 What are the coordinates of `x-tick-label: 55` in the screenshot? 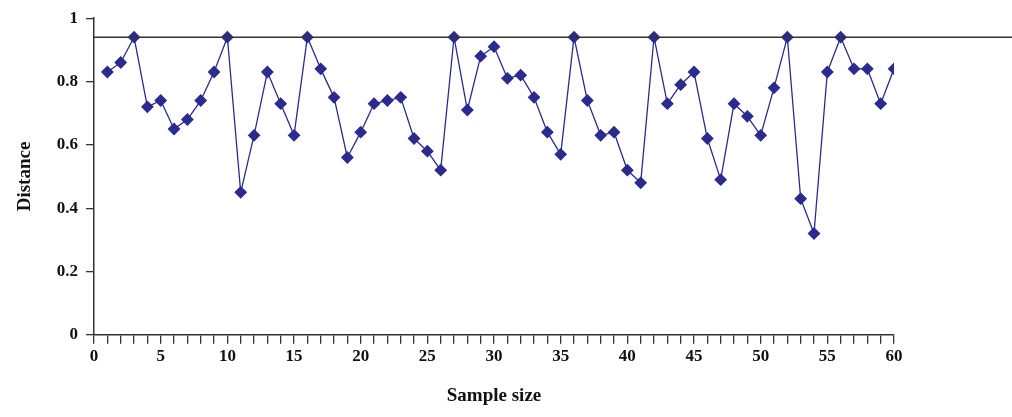 It's located at (827, 356).